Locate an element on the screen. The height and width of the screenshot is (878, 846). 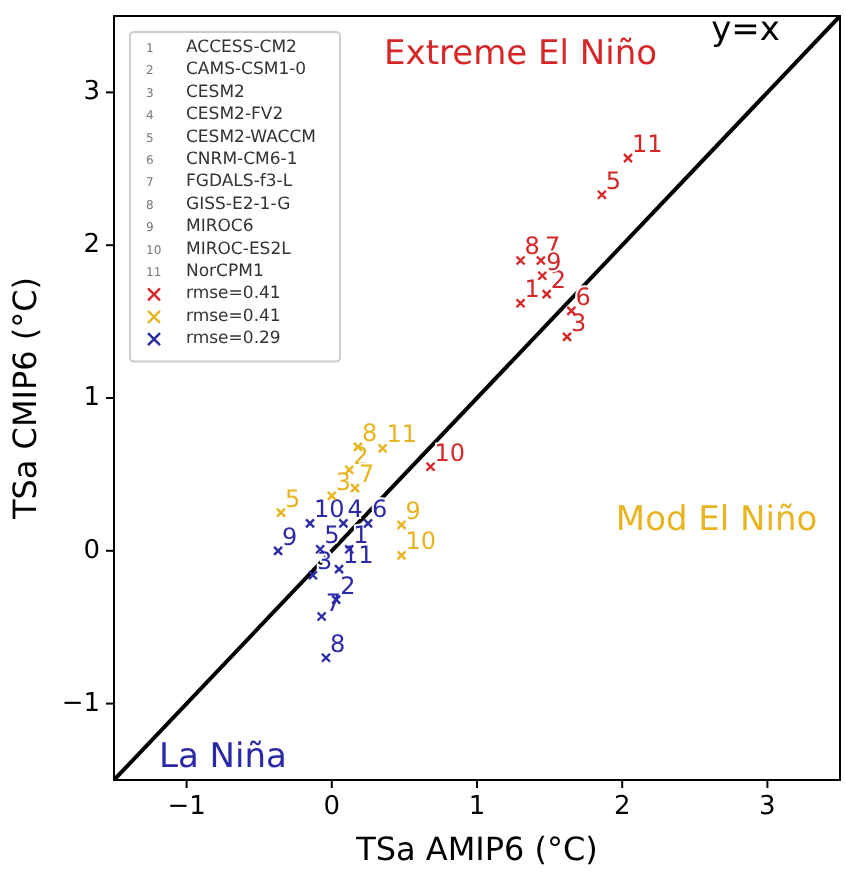
y-axis-title: TSa CMIP6 (°C) is located at coordinates (25, 399).